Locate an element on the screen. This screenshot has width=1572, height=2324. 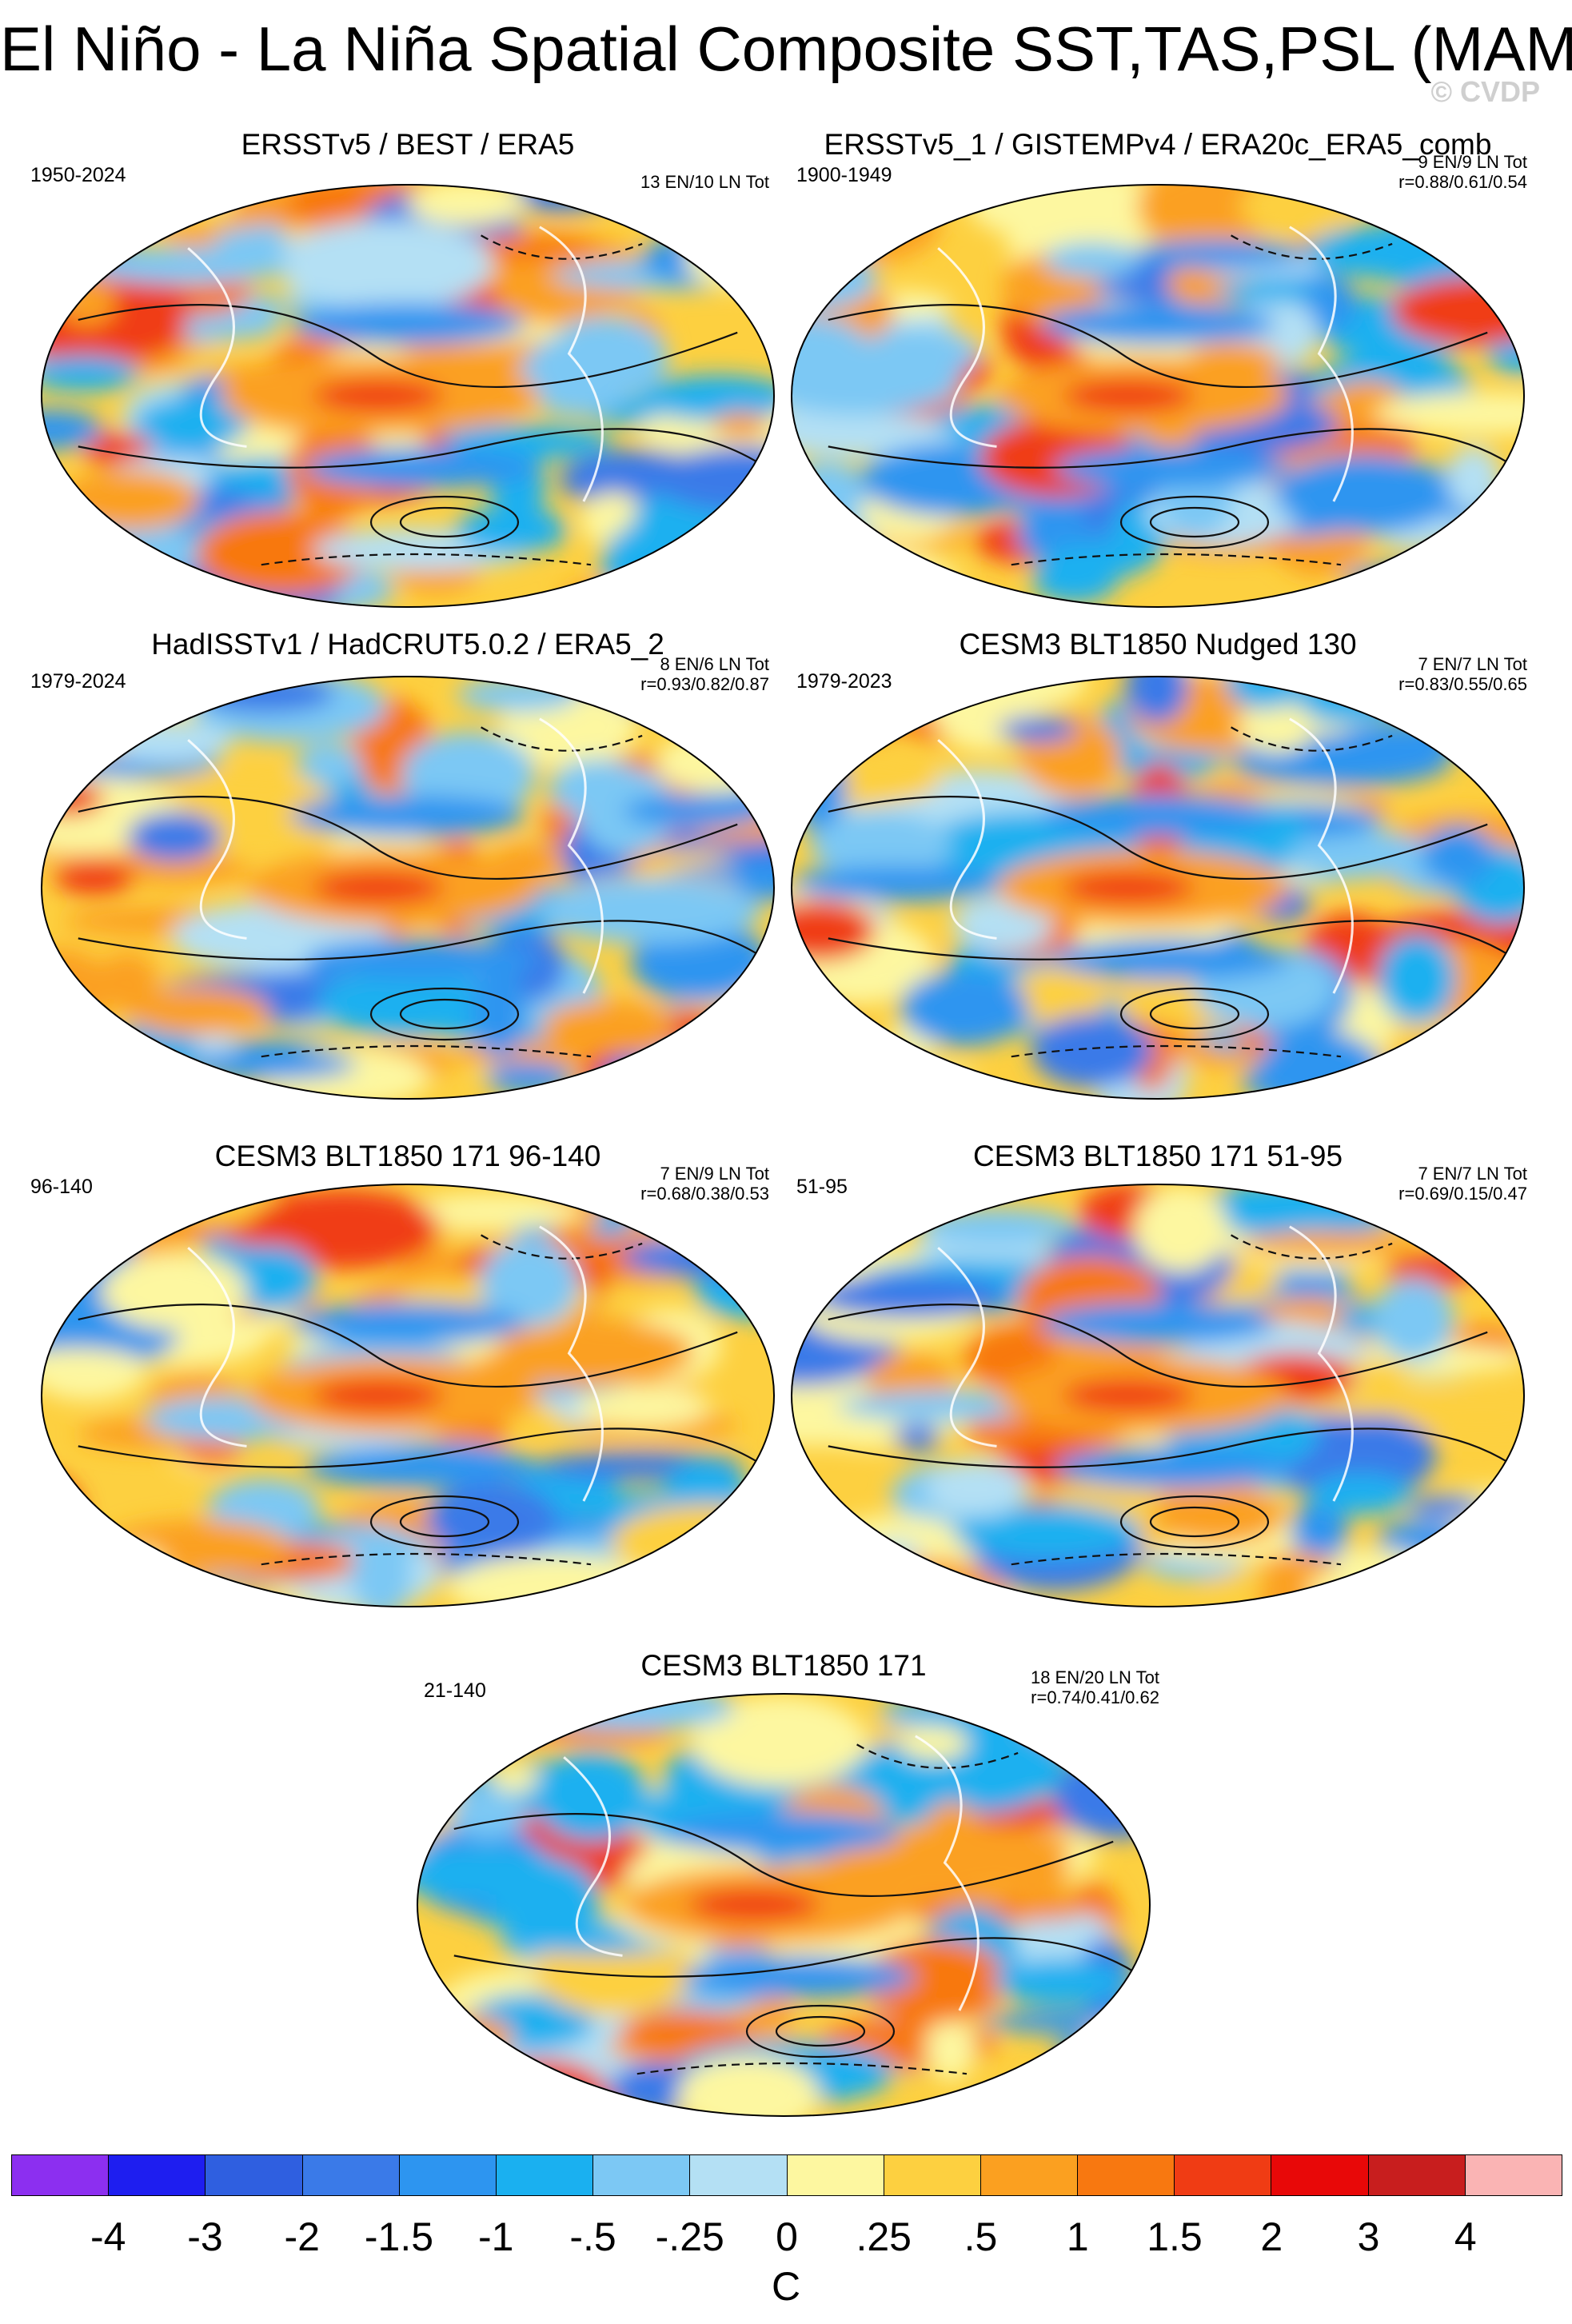
colorbar-tick-label: -1.5 is located at coordinates (399, 2236).